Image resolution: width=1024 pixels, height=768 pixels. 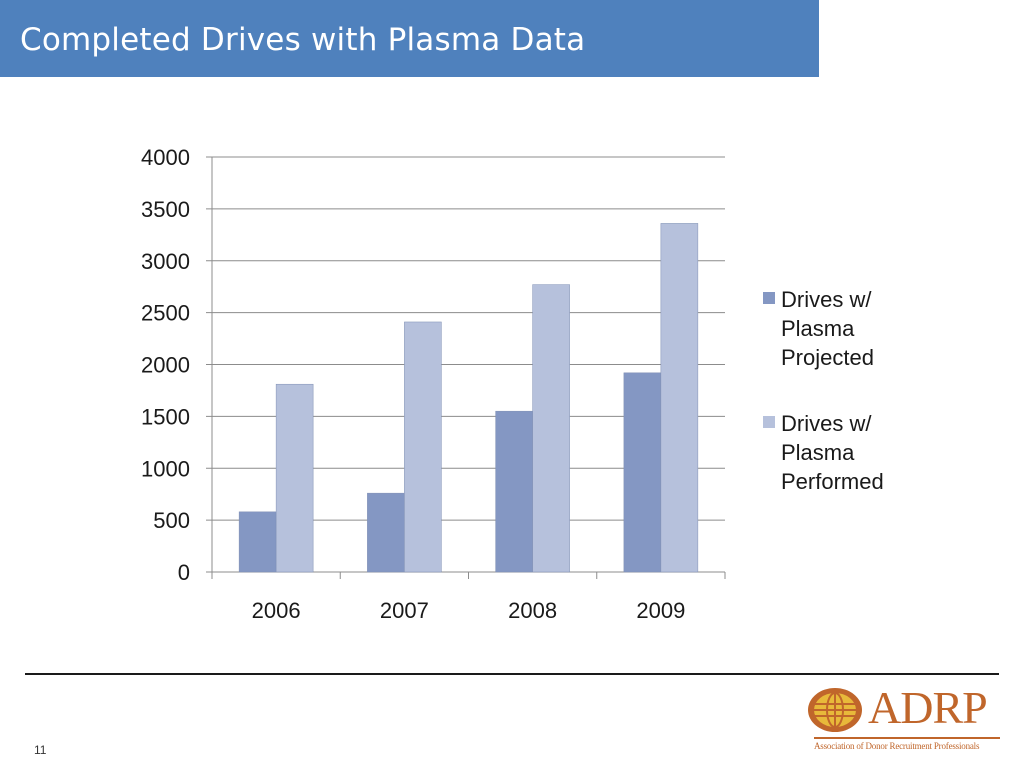 What do you see at coordinates (835, 710) in the screenshot?
I see `globe-icon` at bounding box center [835, 710].